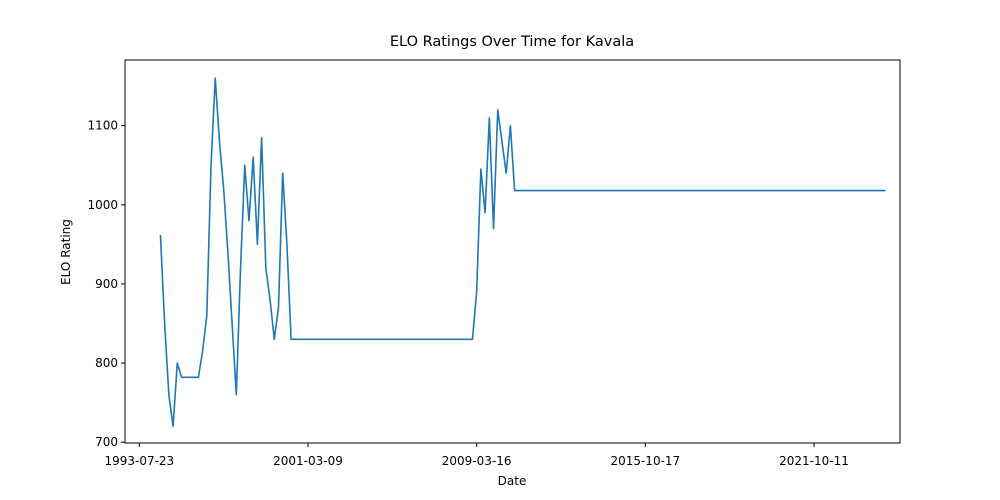  I want to click on chart-title: ELO Ratings Over Time for Kavala, so click(512, 42).